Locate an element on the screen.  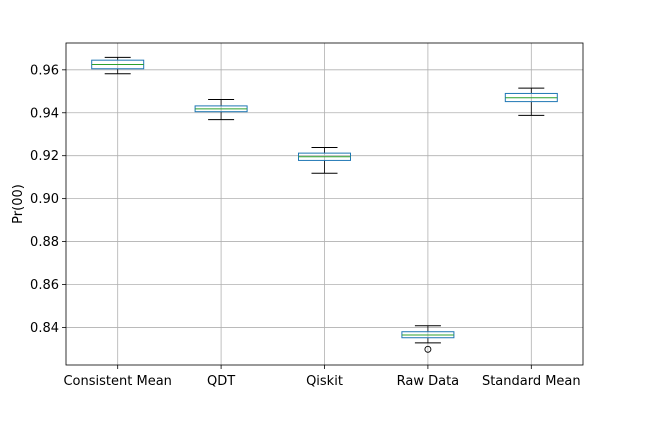
y-axis-ticks: 0.84 0.86 0.88 0.90 0.92 0.94 0.96 is located at coordinates (48, 199).